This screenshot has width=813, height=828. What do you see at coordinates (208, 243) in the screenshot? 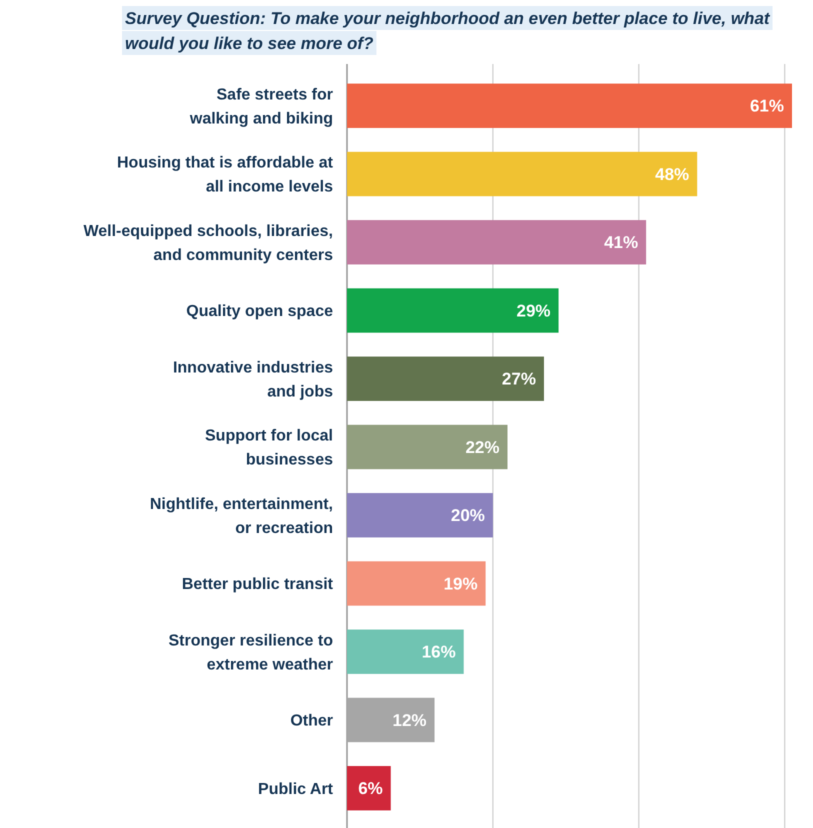
I see `y-tick-label: Well-equipped schools, libraries, and community centers` at bounding box center [208, 243].